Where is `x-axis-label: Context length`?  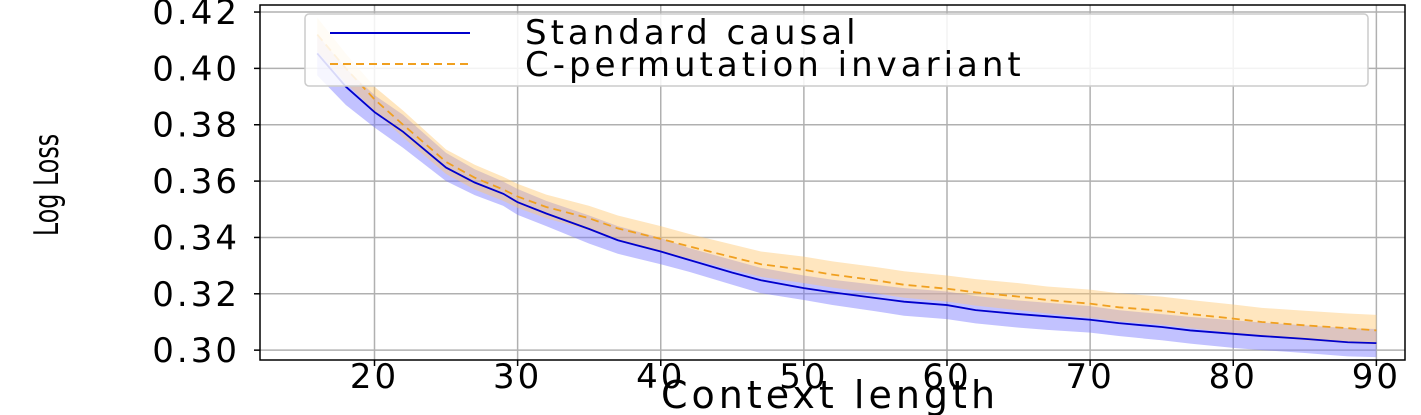 x-axis-label: Context length is located at coordinates (830, 394).